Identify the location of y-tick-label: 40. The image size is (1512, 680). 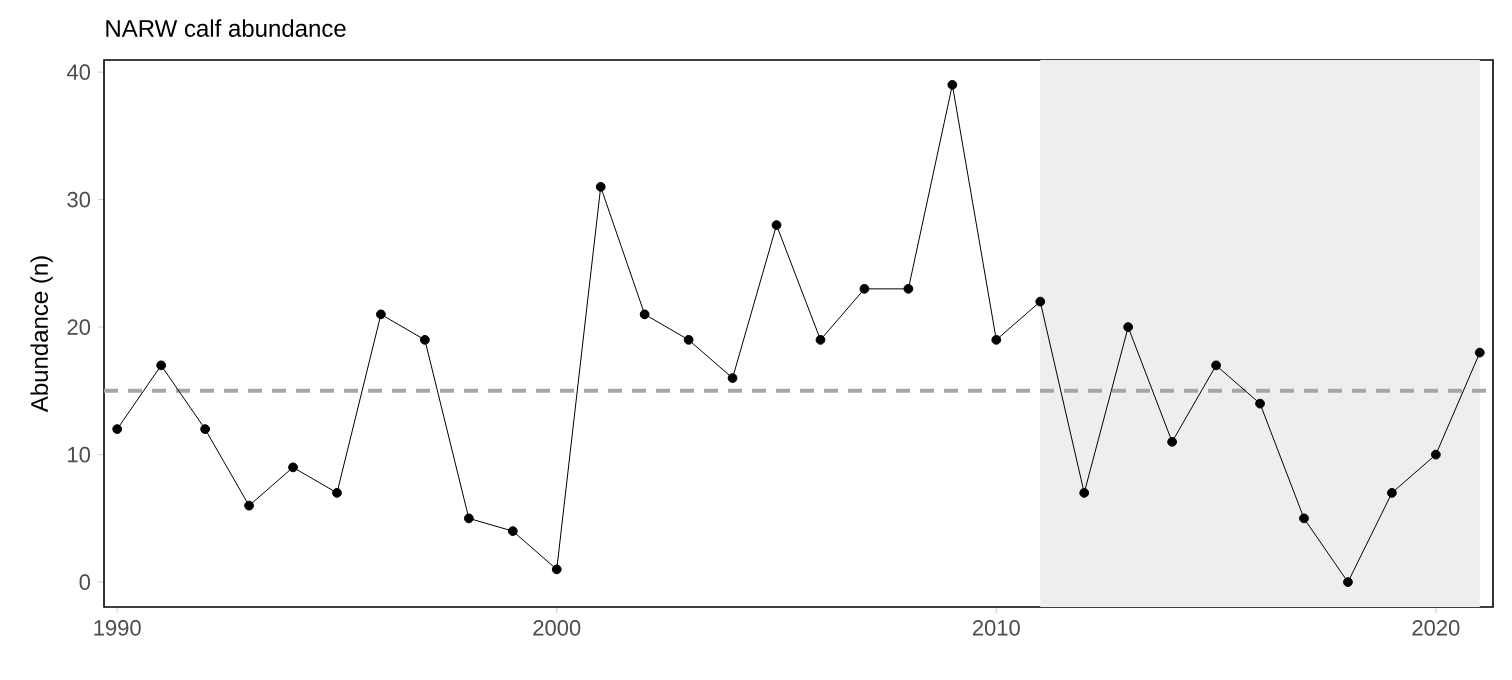
(78, 72).